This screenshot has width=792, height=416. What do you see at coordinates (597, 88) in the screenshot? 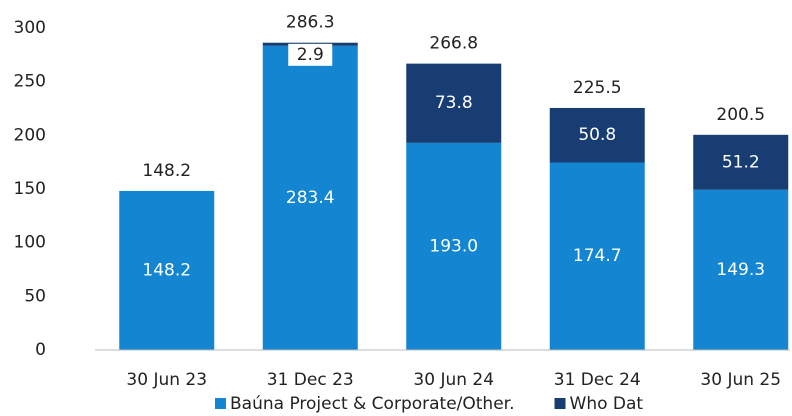
I see `total-label: 225.5` at bounding box center [597, 88].